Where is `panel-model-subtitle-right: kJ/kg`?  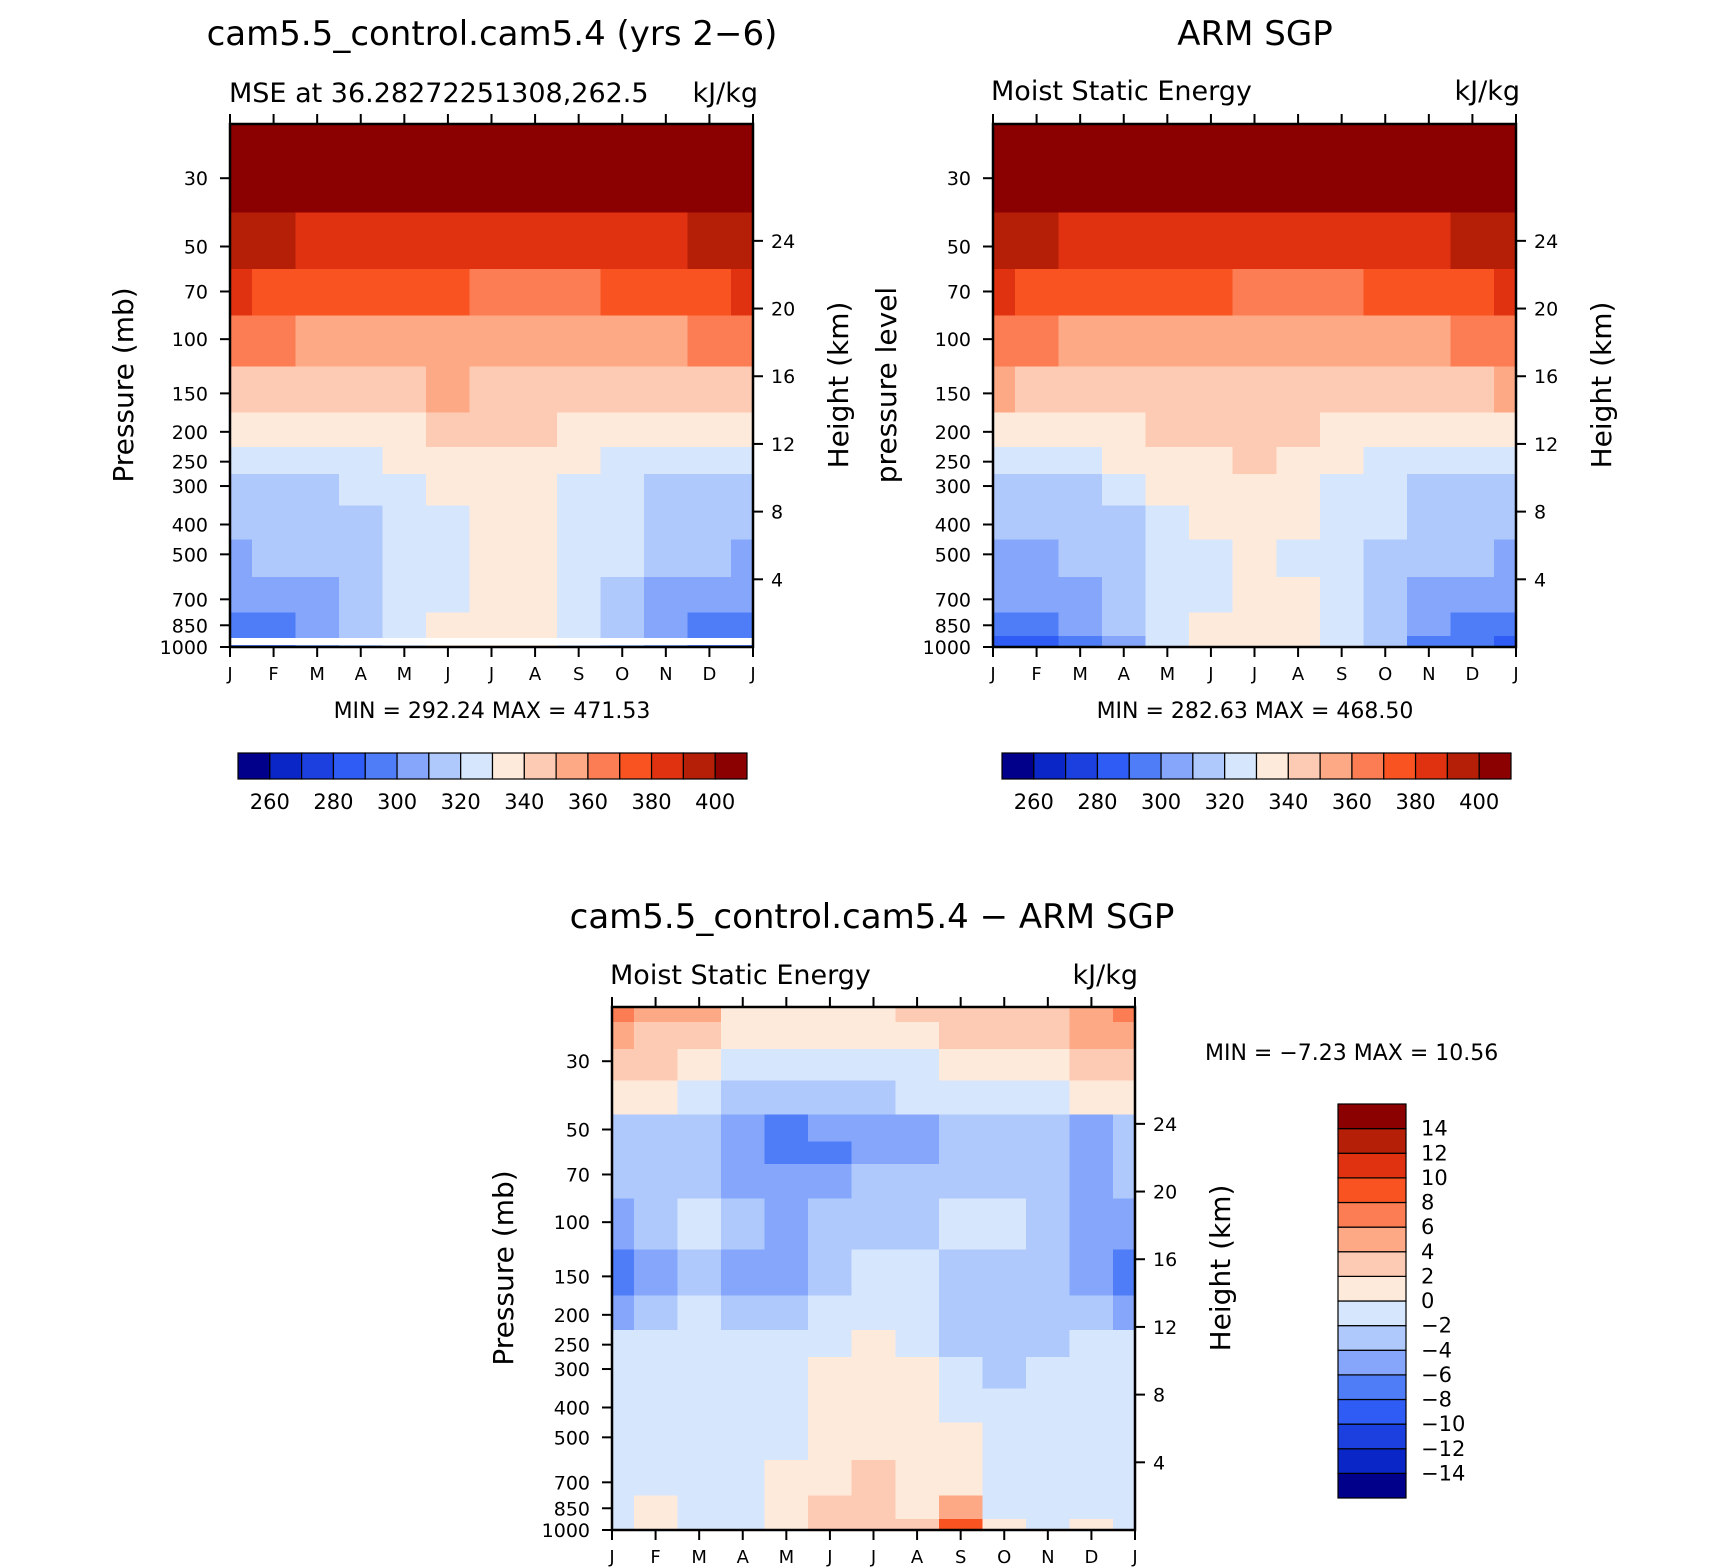 panel-model-subtitle-right: kJ/kg is located at coordinates (725, 93).